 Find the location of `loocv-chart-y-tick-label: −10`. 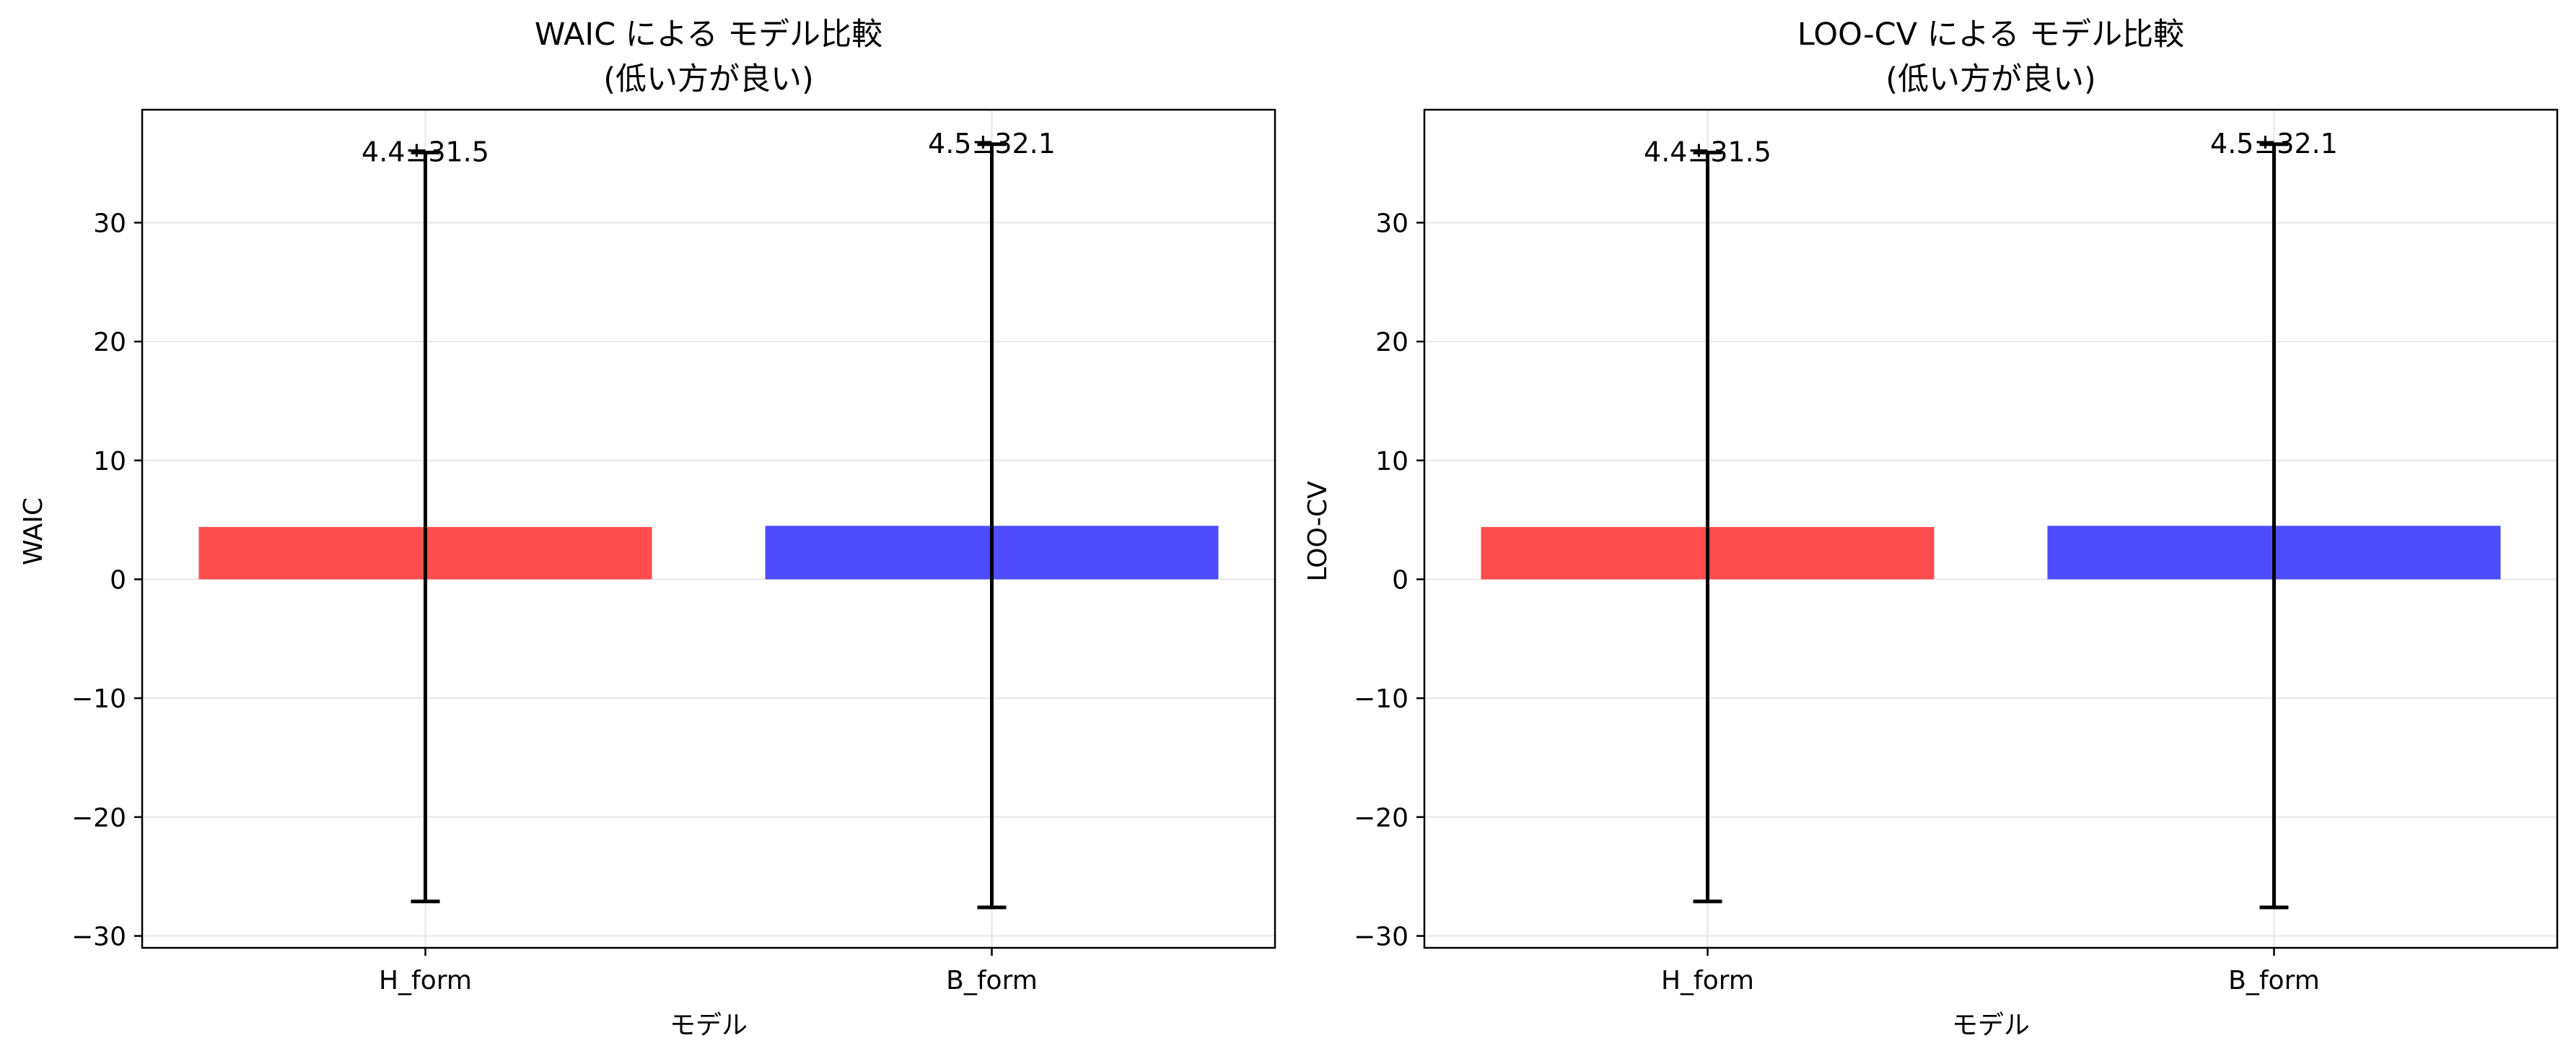

loocv-chart-y-tick-label: −10 is located at coordinates (1381, 699).